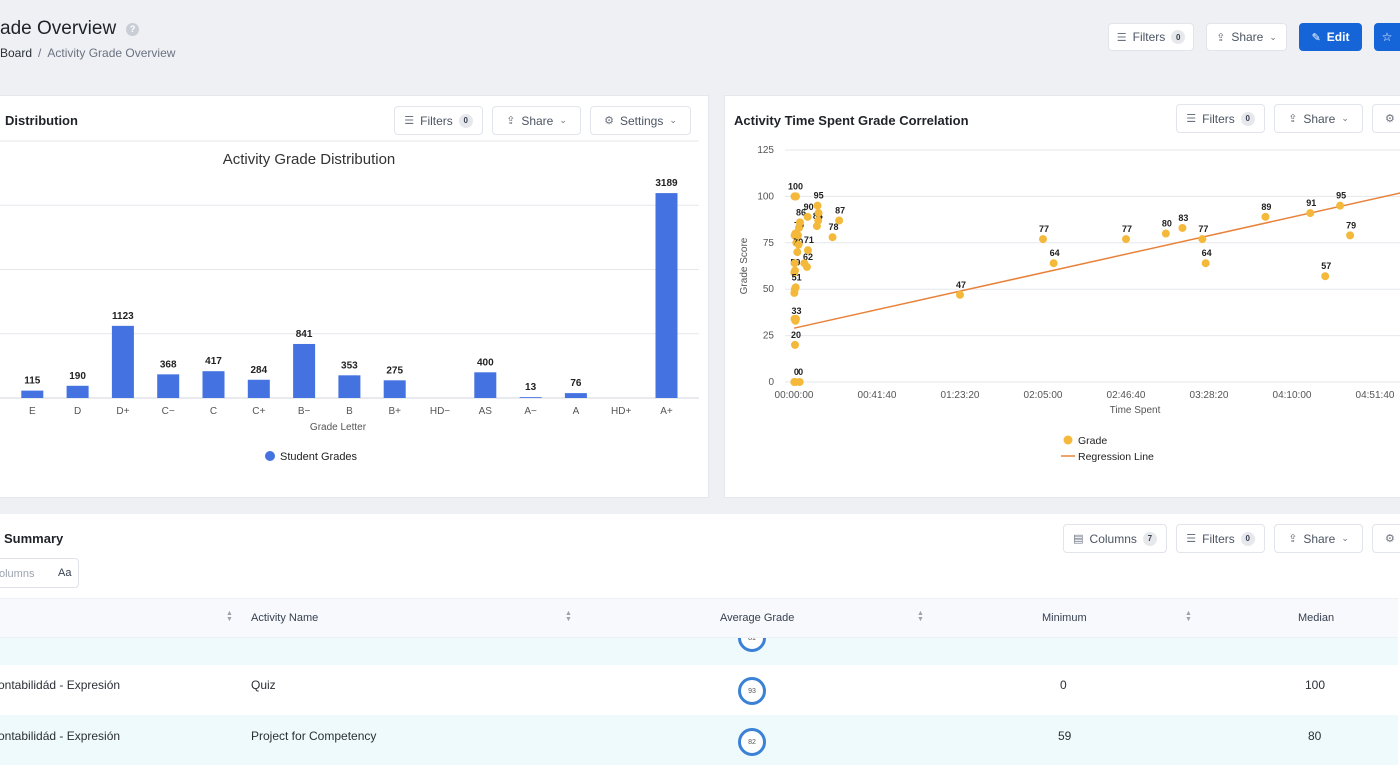 The image size is (1400, 775). I want to click on point-label: 87, so click(840, 211).